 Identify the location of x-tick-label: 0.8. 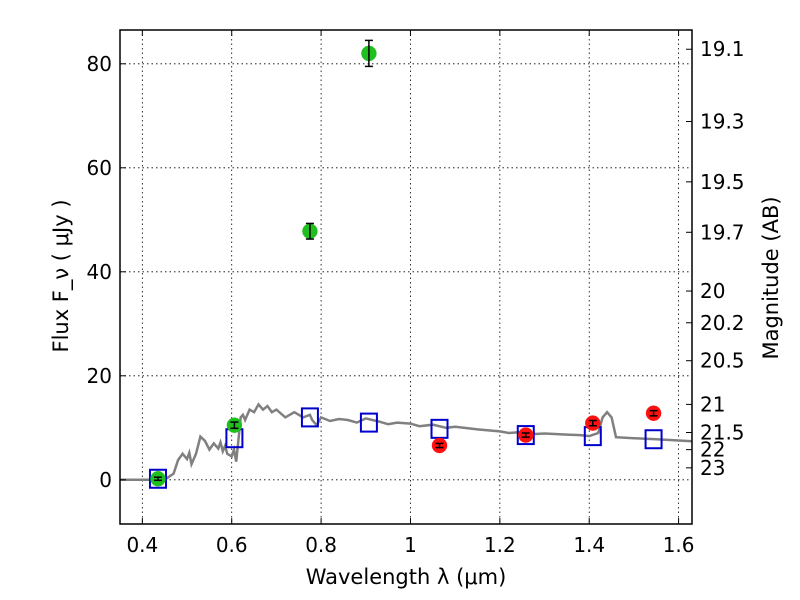
(321, 545).